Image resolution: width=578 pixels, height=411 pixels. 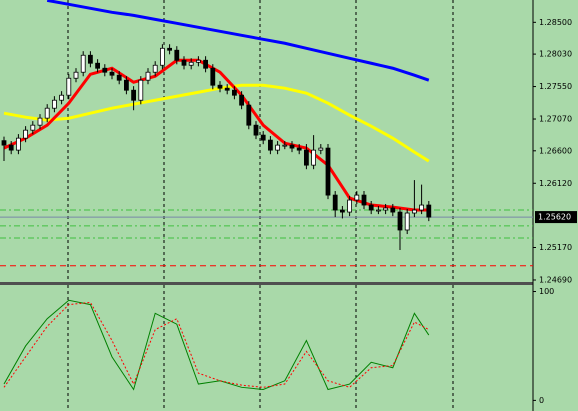 What do you see at coordinates (555, 279) in the screenshot?
I see `y-tick-label: 1.24690` at bounding box center [555, 279].